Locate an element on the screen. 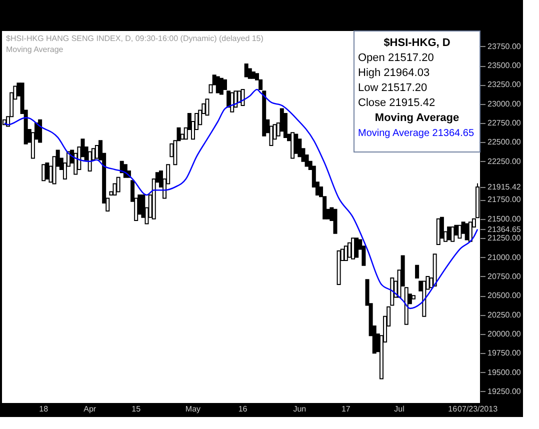  y-tick-label: 21250.00 is located at coordinates (505, 238).